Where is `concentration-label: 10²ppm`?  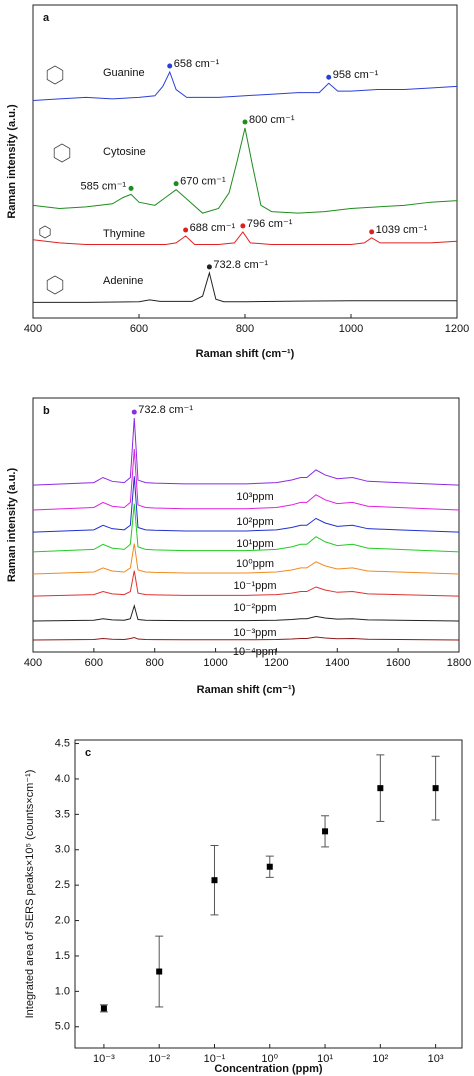 concentration-label: 10²ppm is located at coordinates (254, 522).